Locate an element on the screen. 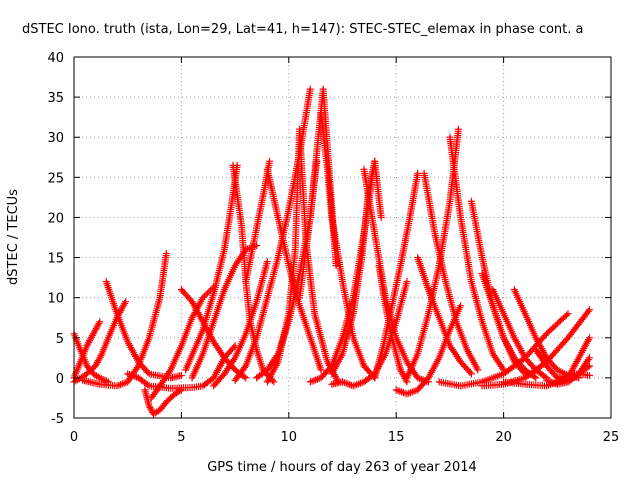 Image resolution: width=640 pixels, height=480 pixels. y-tick-label: 20 is located at coordinates (55, 218).